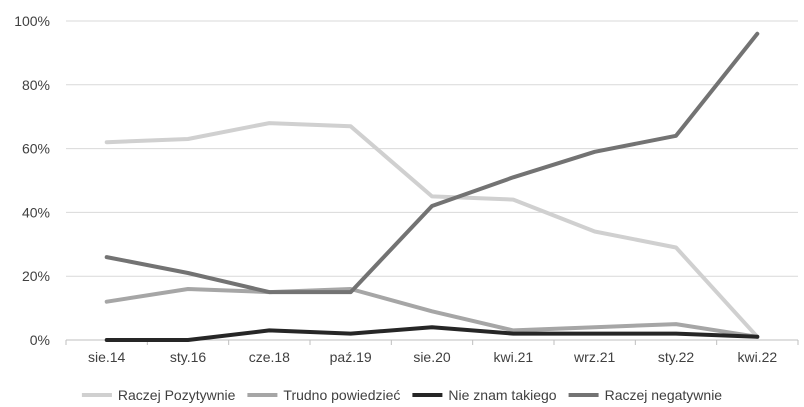 This screenshot has height=407, width=804. What do you see at coordinates (36, 212) in the screenshot?
I see `y-tick-label: 40%` at bounding box center [36, 212].